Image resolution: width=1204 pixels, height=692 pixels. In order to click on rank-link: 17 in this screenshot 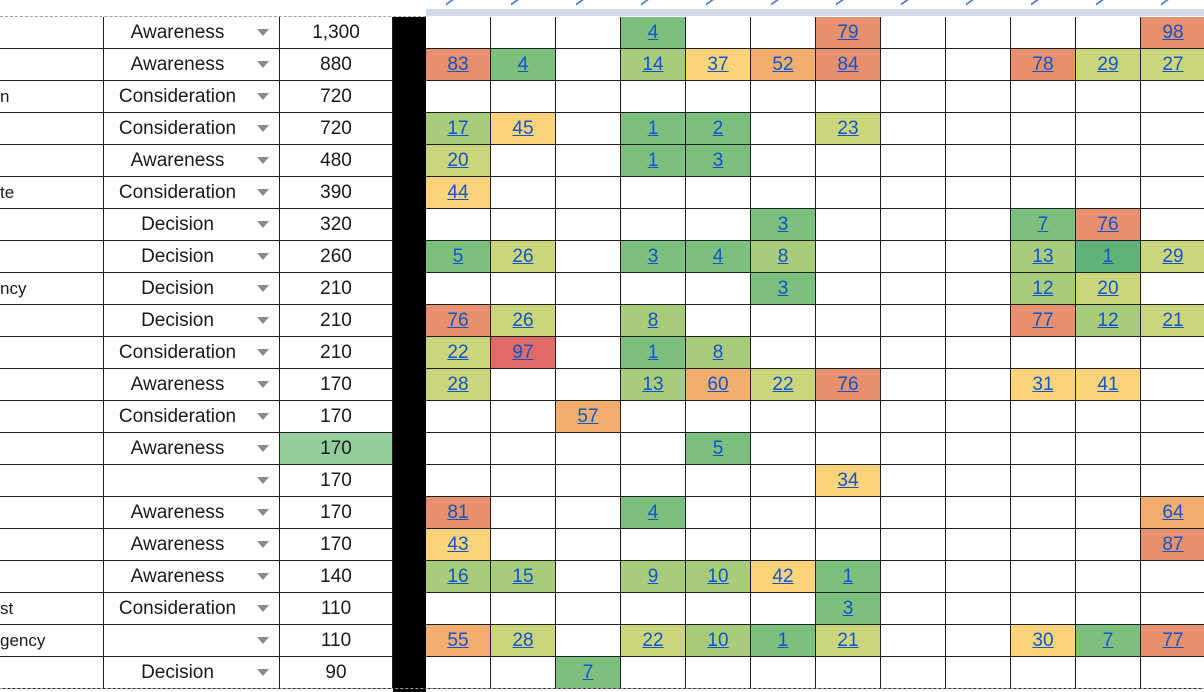, I will do `click(458, 128)`.